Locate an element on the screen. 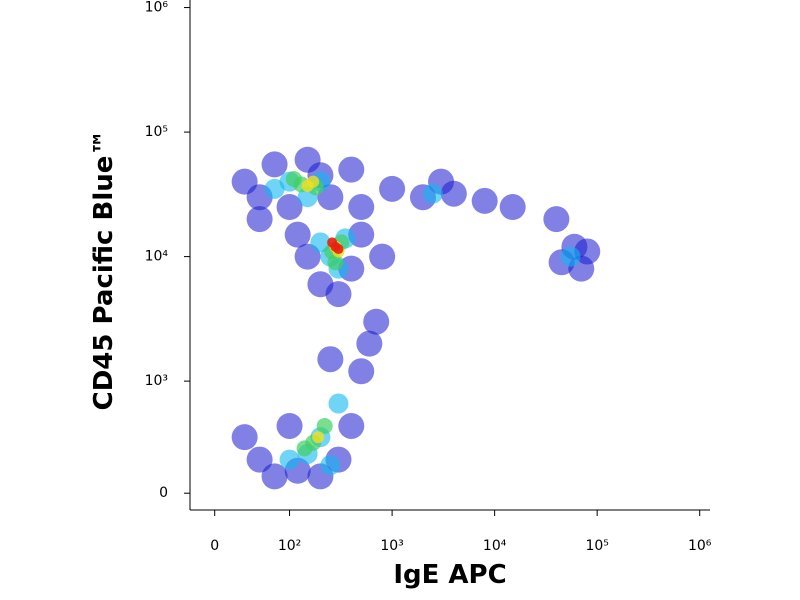 Image resolution: width=800 pixels, height=600 pixels. y-tick-label: 10³ is located at coordinates (156, 381).